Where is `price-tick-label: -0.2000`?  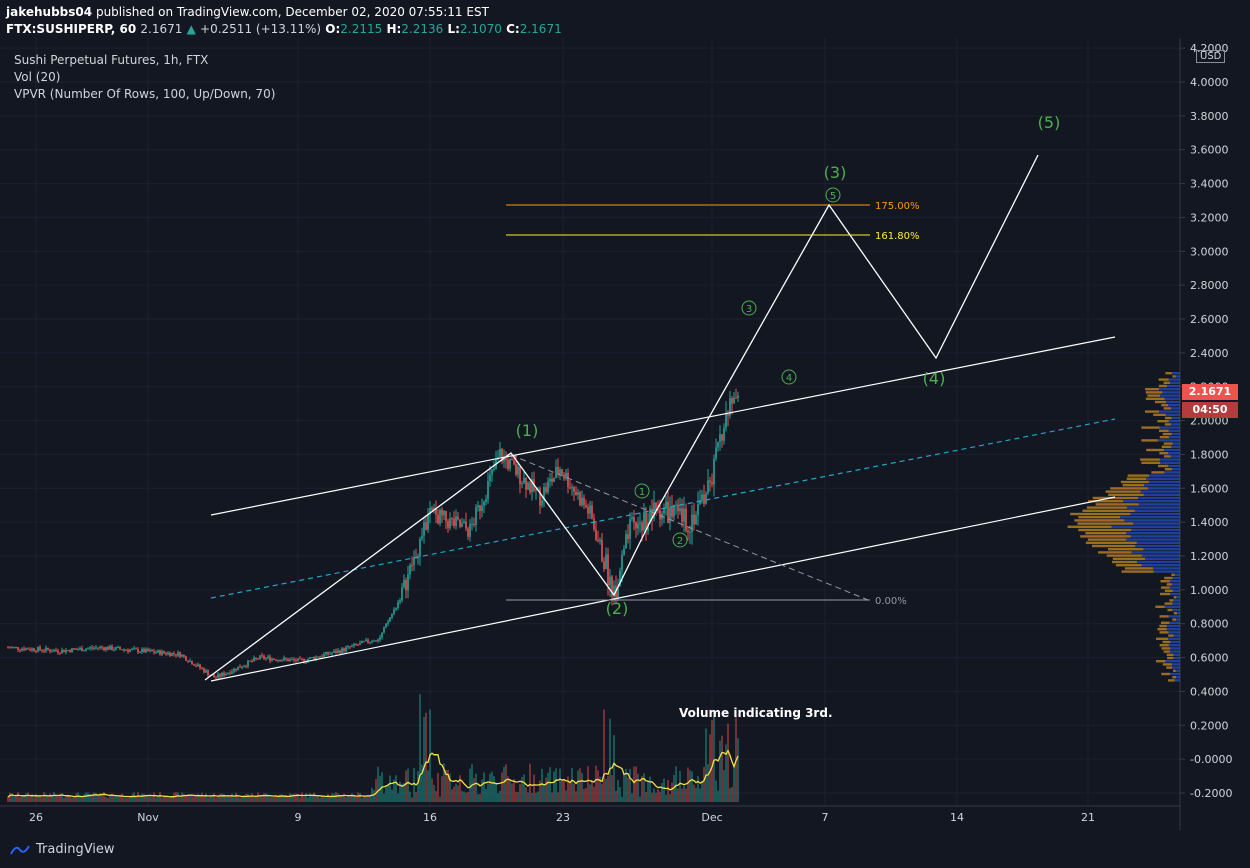 price-tick-label: -0.2000 is located at coordinates (1211, 793).